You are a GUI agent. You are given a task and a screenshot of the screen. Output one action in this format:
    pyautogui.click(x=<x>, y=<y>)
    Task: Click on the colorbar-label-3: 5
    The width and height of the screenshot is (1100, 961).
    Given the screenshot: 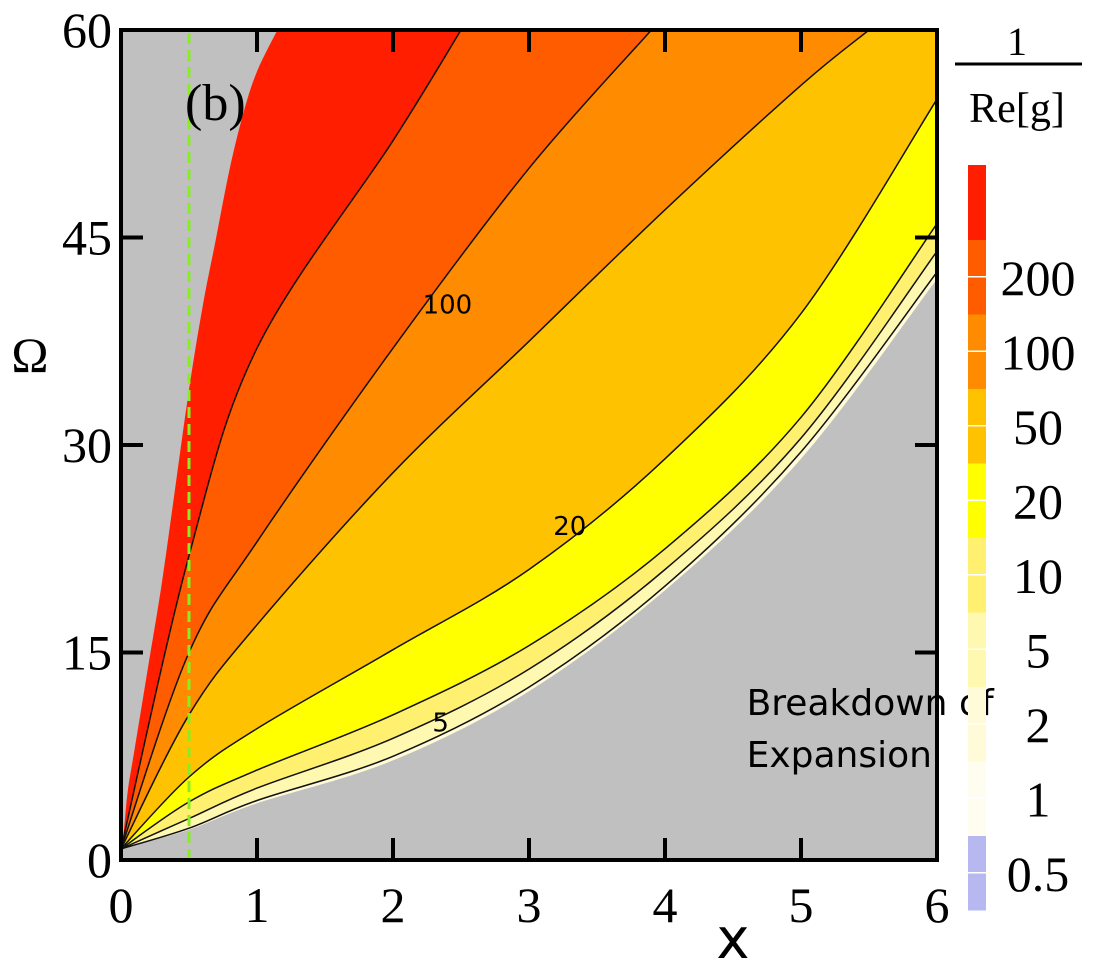 What is the action you would take?
    pyautogui.click(x=1038, y=650)
    